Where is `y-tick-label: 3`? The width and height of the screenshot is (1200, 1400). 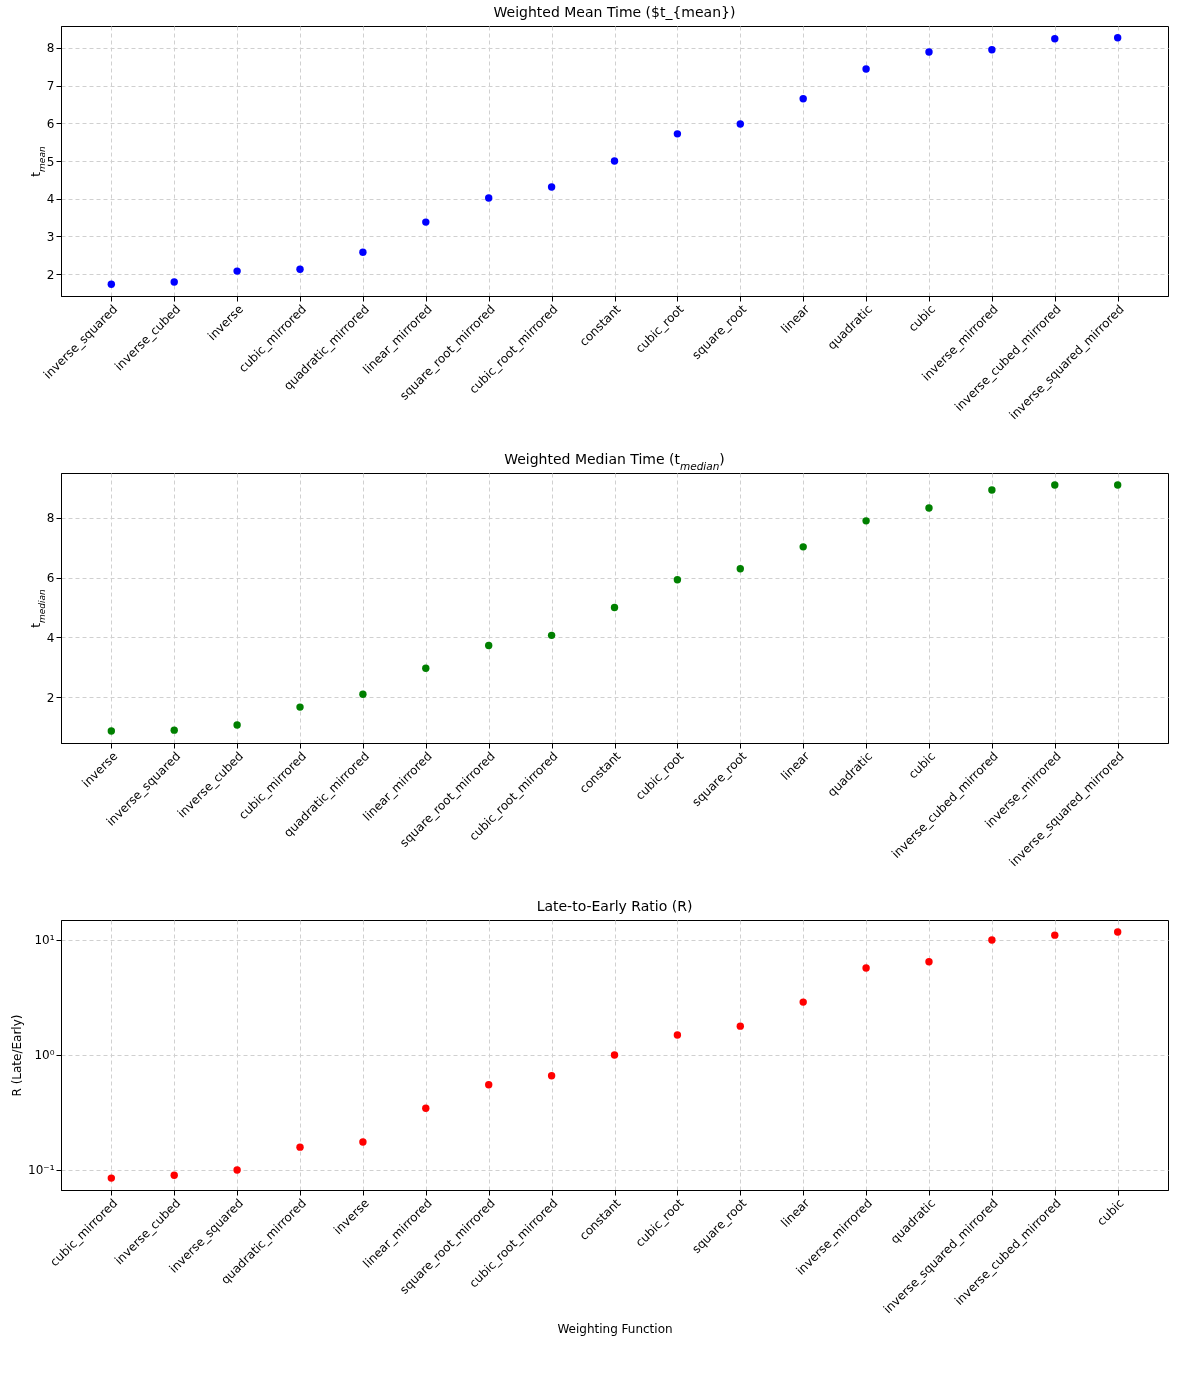 y-tick-label: 3 is located at coordinates (50, 236).